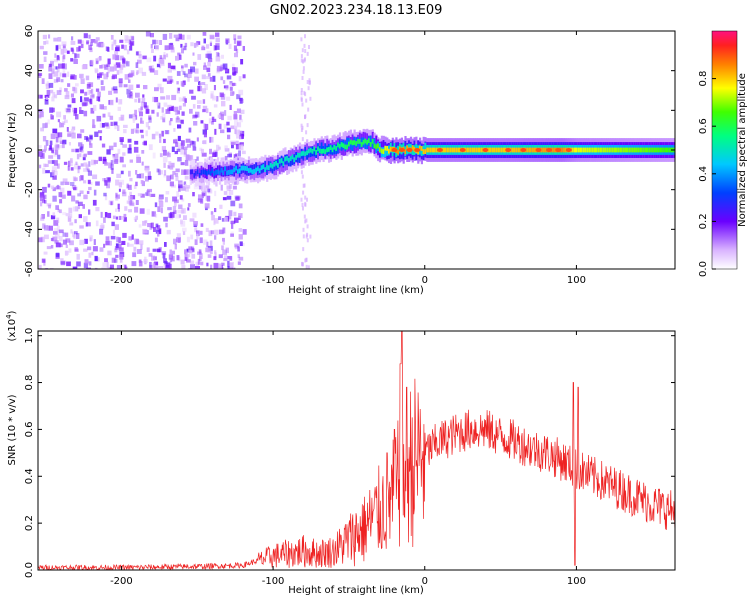 The height and width of the screenshot is (600, 750). What do you see at coordinates (576, 581) in the screenshot?
I see `x-tick-label: 100` at bounding box center [576, 581].